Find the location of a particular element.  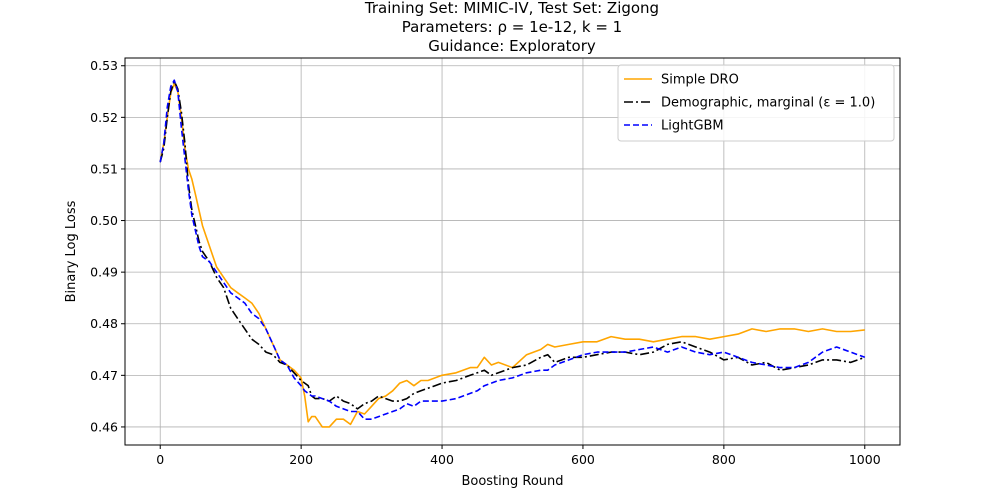

x-tick-label: 1000 is located at coordinates (865, 459).